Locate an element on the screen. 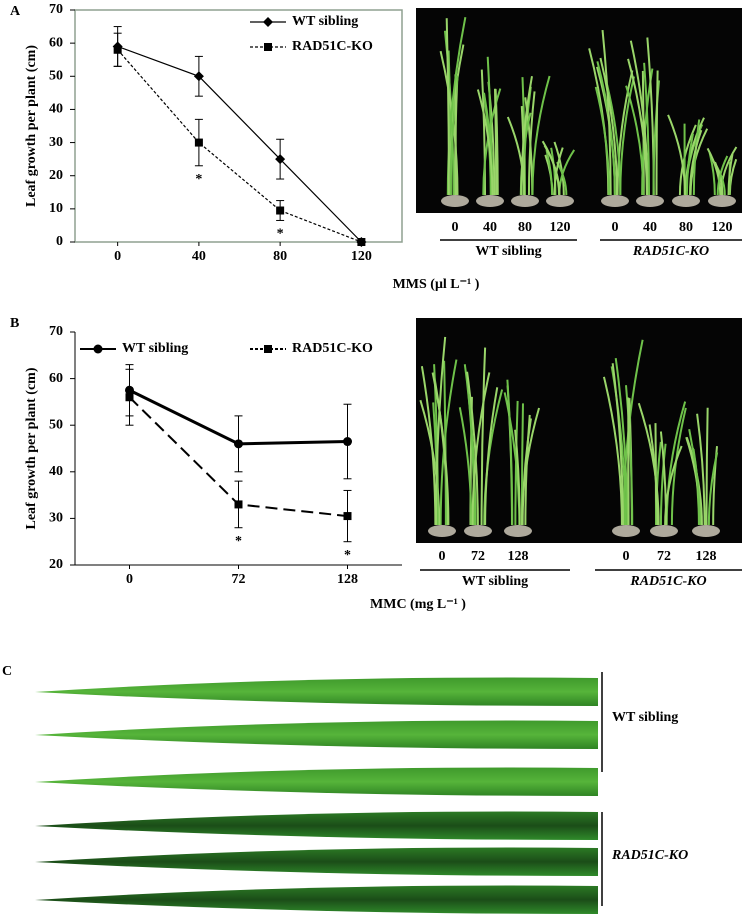  y-tick-label: 0 is located at coordinates (59, 241).